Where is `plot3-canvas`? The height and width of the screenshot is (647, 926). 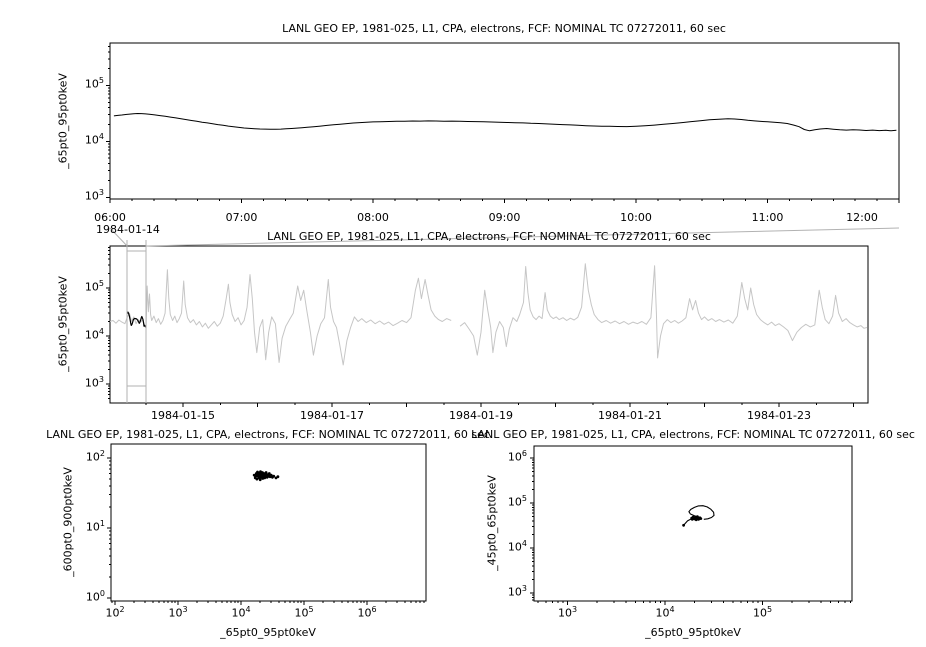 plot3-canvas is located at coordinates (268, 522).